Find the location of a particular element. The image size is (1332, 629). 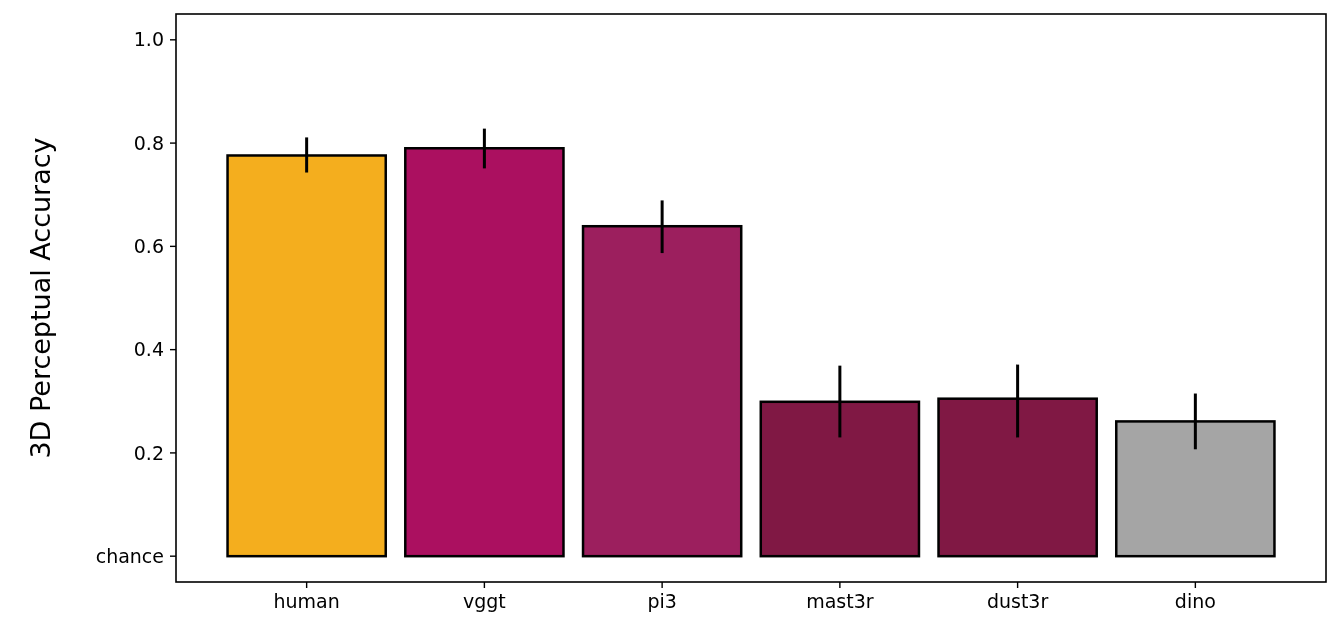

y-tick-label: chance is located at coordinates (129, 555).